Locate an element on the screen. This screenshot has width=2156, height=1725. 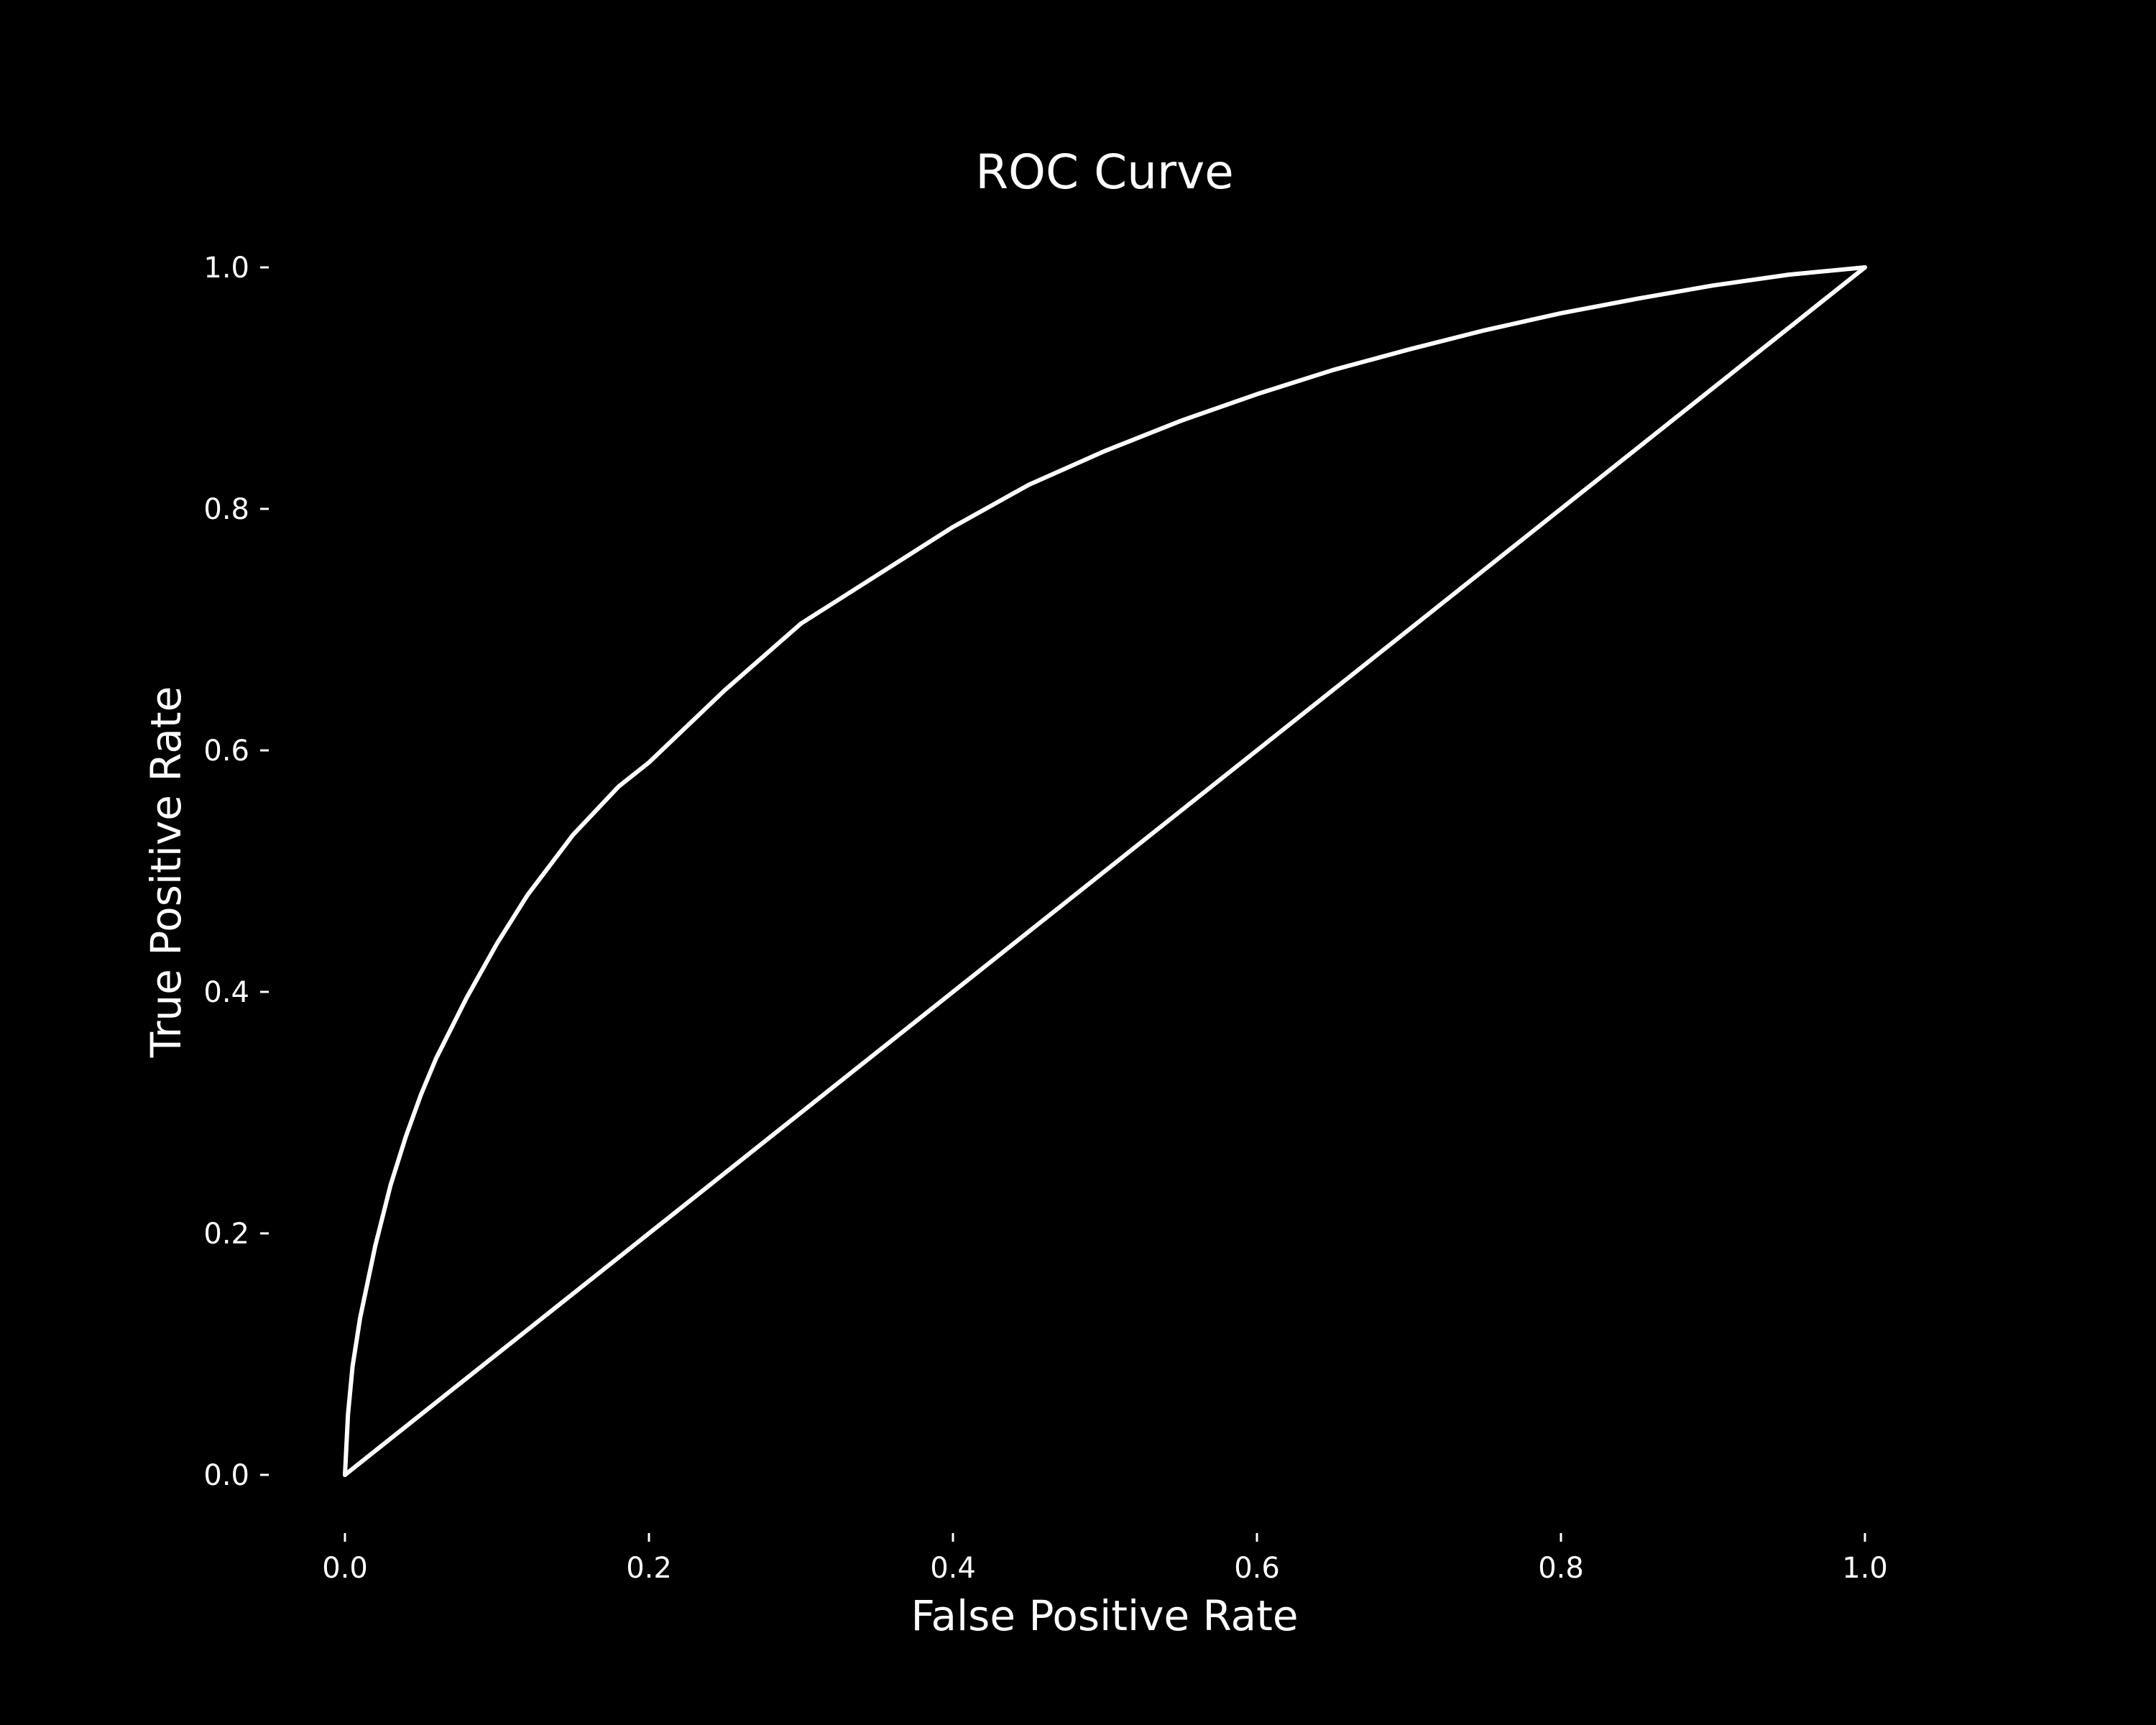
x-tick-label: 0.4 is located at coordinates (953, 1568).